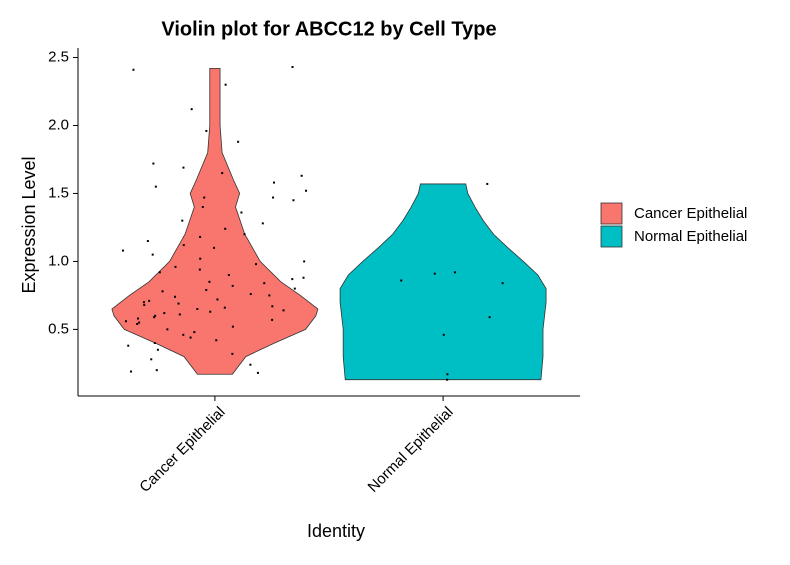 This screenshot has height=565, width=790. I want to click on y-axis-title: Expression Level, so click(29, 224).